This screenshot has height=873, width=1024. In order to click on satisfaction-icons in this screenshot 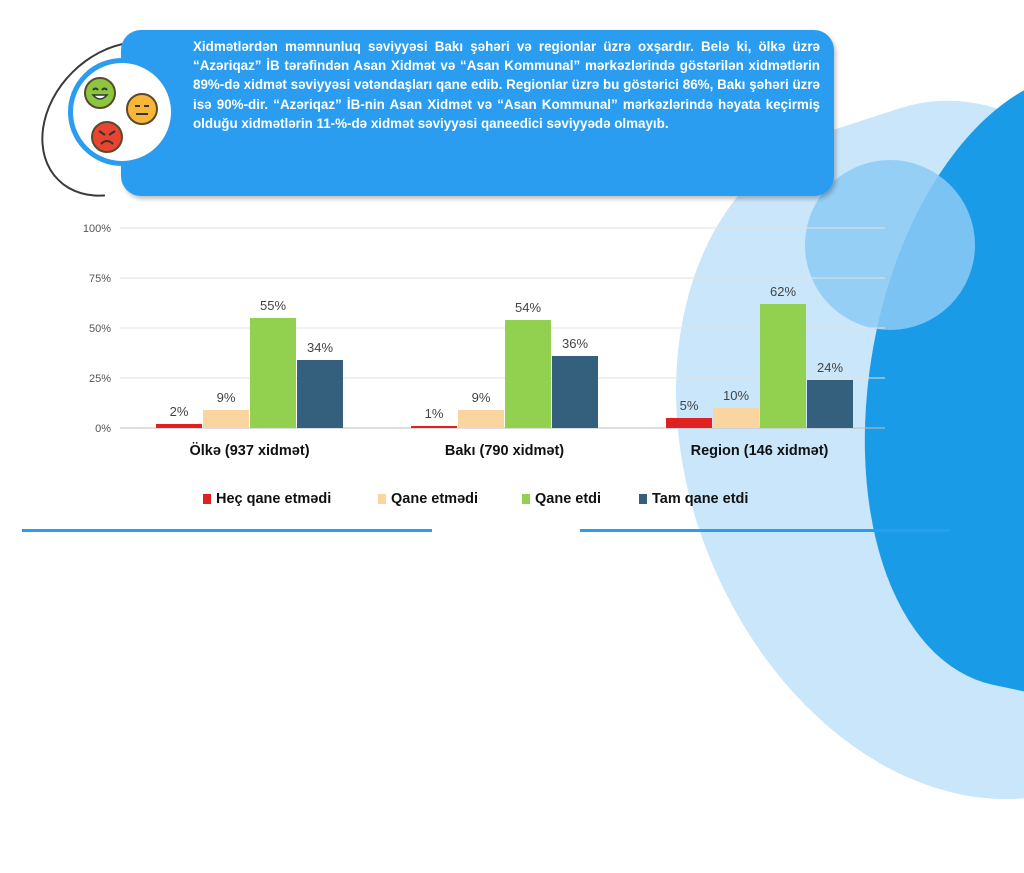, I will do `click(122, 112)`.